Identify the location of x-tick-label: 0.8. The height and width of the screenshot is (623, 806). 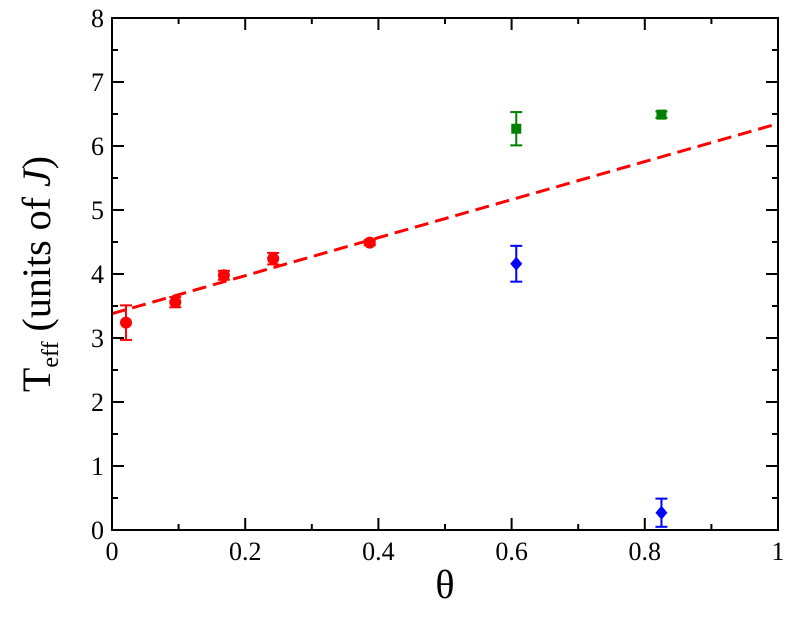
(645, 551).